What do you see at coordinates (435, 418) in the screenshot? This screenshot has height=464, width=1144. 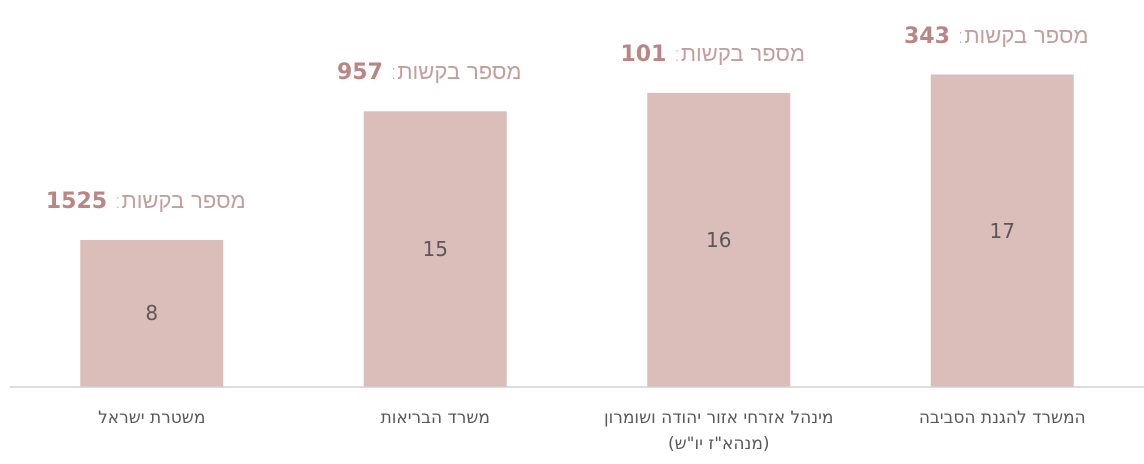 I see `x-tick-label: משרד הבריאות` at bounding box center [435, 418].